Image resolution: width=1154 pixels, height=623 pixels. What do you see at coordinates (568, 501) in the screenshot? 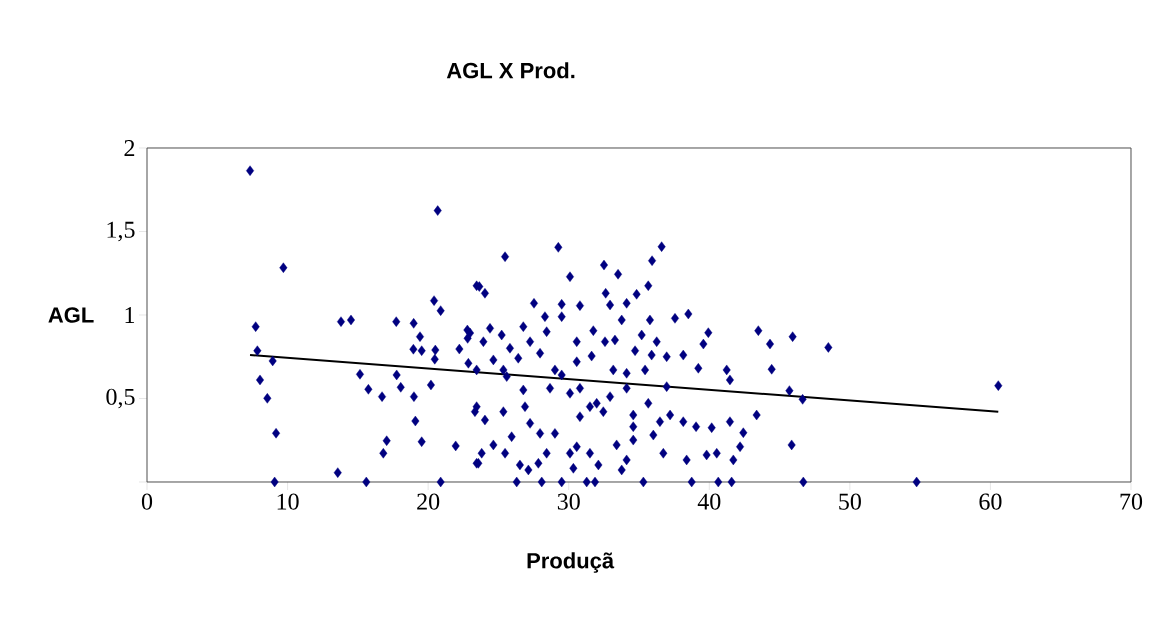
I see `x-tick-label: 30` at bounding box center [568, 501].